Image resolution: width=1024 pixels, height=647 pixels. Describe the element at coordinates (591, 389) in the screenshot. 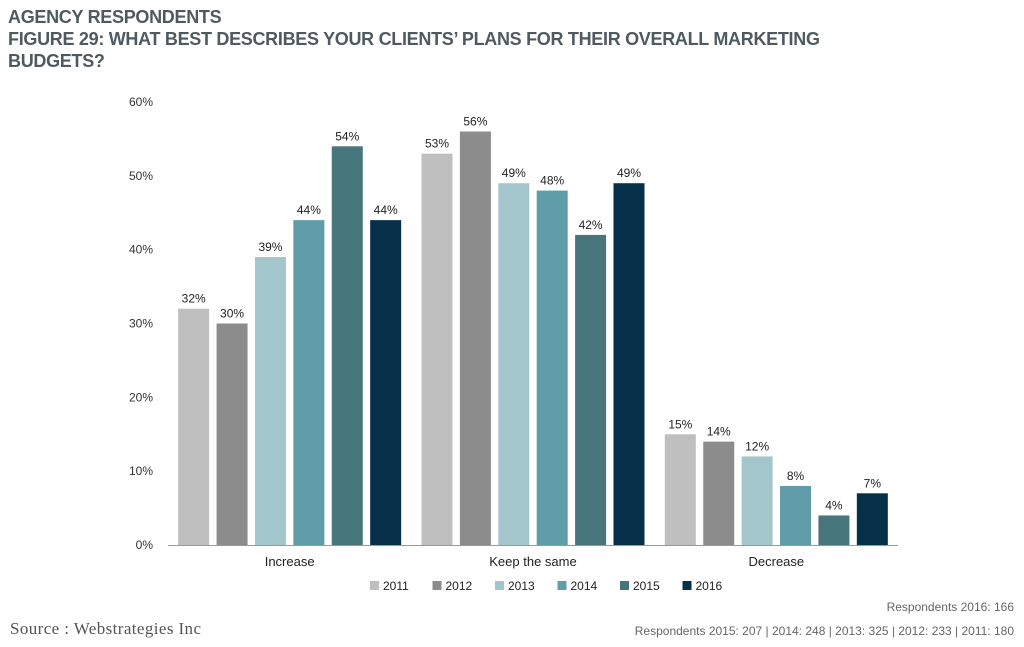

I see `bar-2015-keep-the-same` at that location.